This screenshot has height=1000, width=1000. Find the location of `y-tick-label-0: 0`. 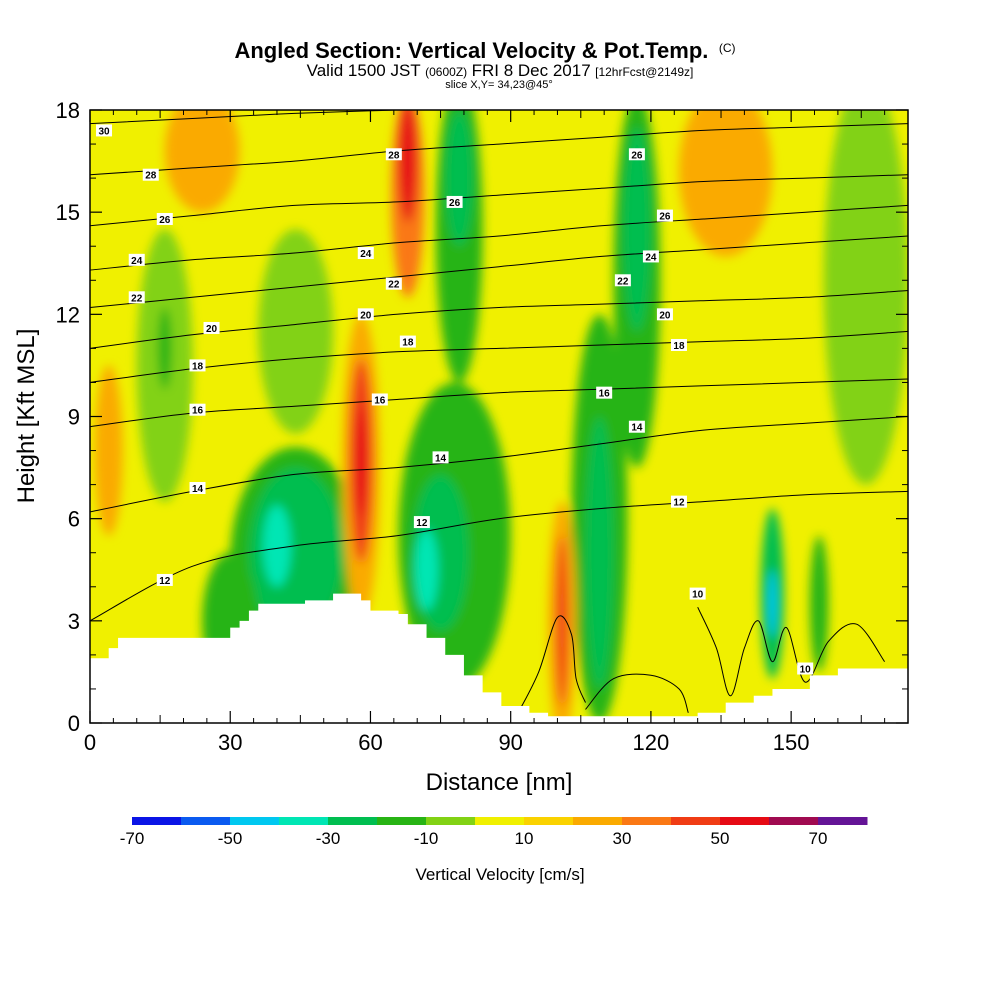

y-tick-label-0: 0 is located at coordinates (74, 723).